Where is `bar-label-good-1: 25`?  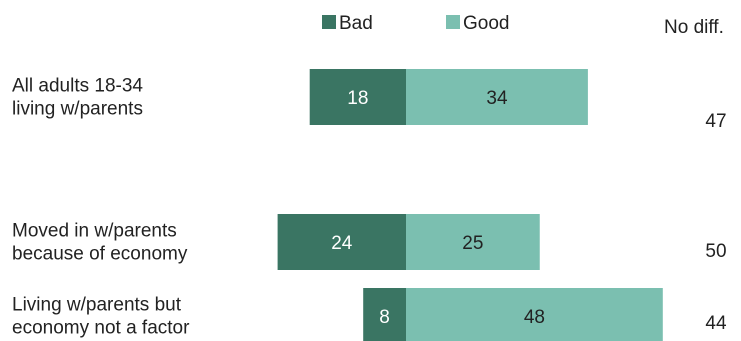 bar-label-good-1: 25 is located at coordinates (472, 243).